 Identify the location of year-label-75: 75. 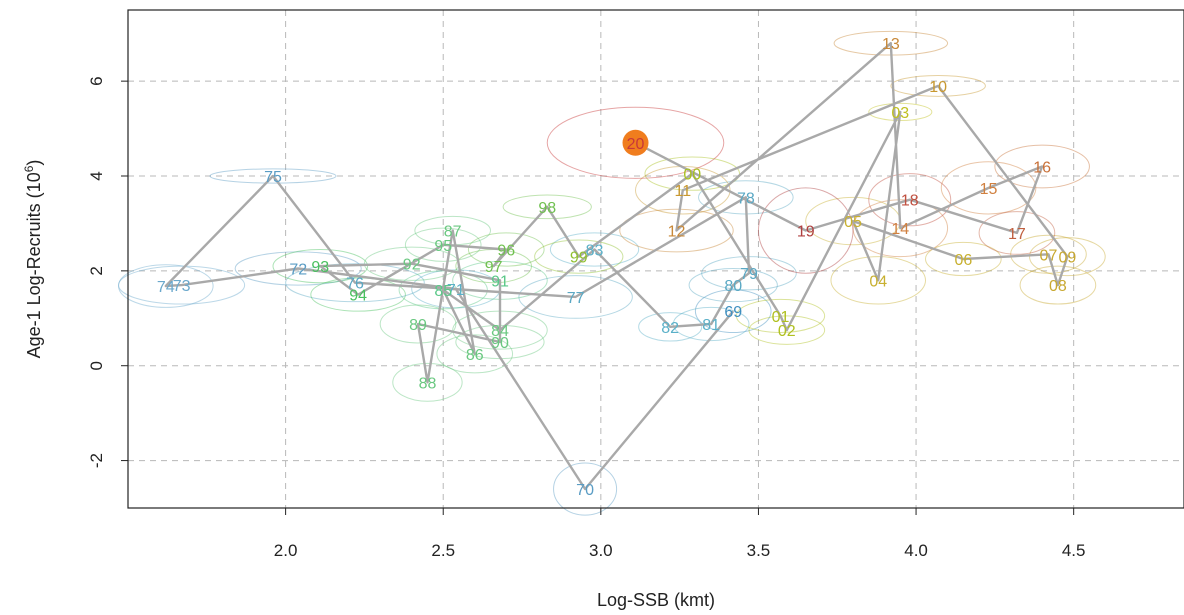
(273, 177).